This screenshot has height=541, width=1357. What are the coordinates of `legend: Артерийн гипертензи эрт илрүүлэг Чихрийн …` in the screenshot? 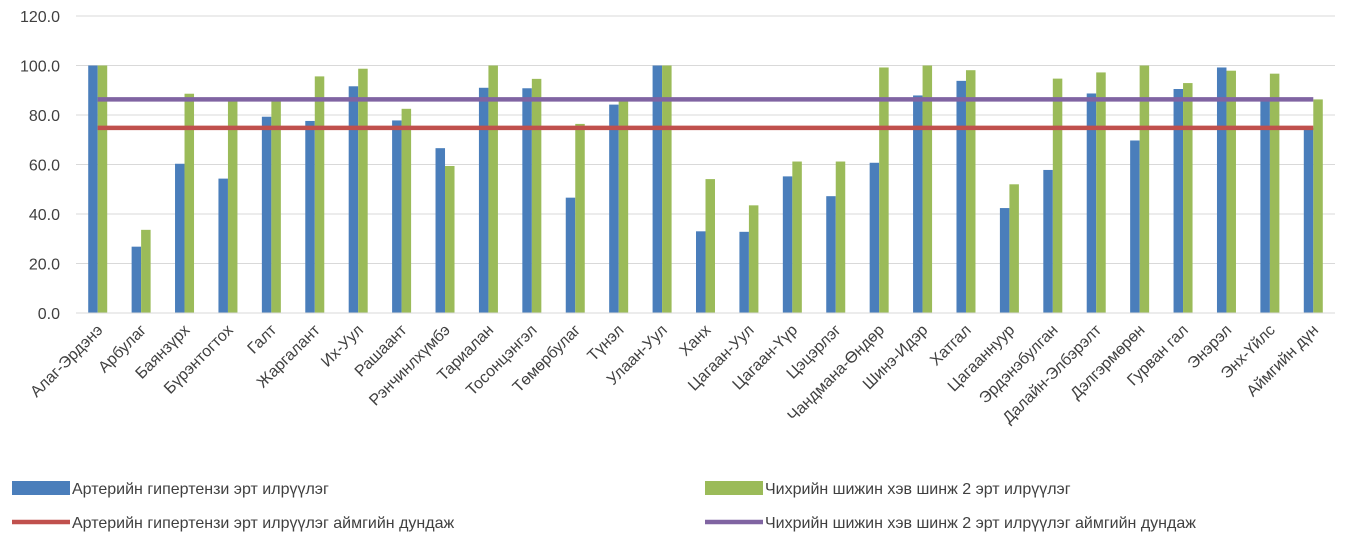 It's located at (604, 506).